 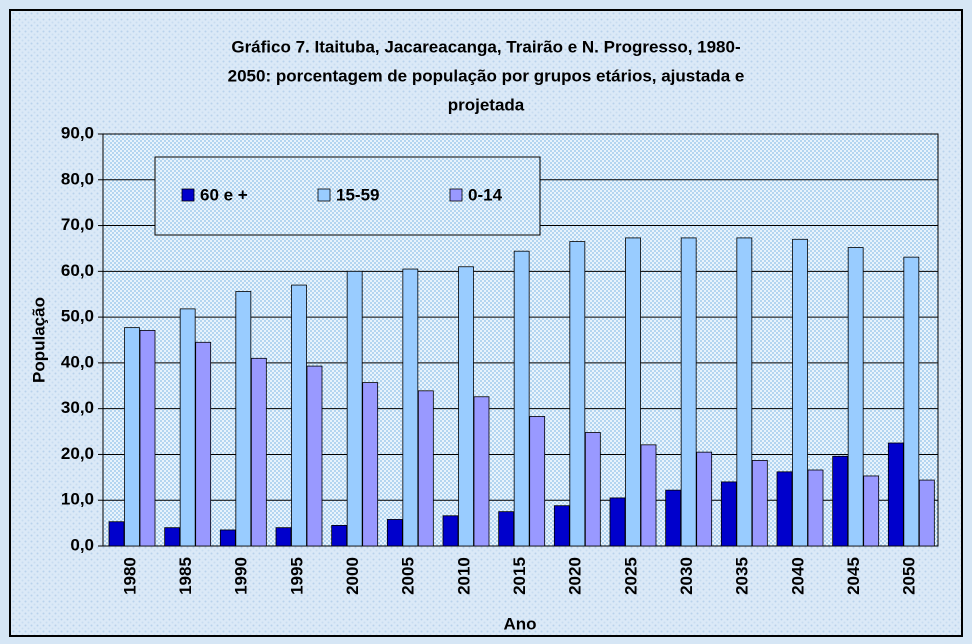 What do you see at coordinates (77, 453) in the screenshot?
I see `y-tick-label: 20,0` at bounding box center [77, 453].